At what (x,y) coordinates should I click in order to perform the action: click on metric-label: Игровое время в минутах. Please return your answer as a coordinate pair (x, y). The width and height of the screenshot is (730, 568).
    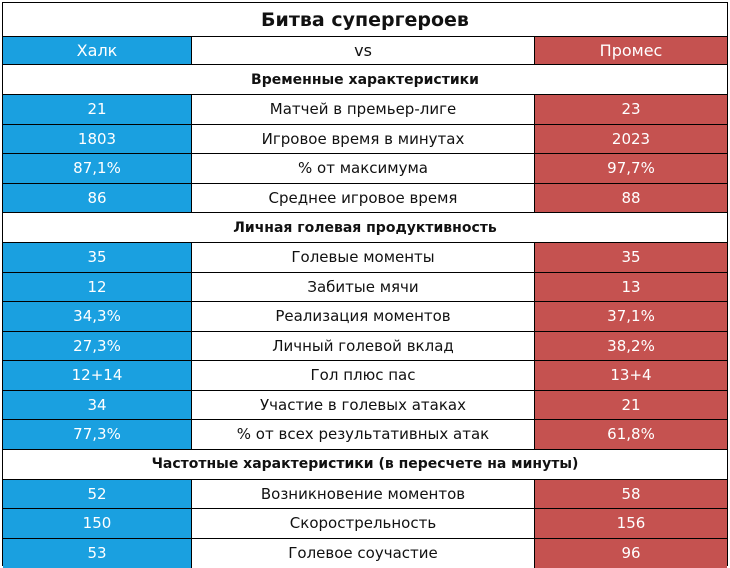
    Looking at the image, I should click on (363, 138).